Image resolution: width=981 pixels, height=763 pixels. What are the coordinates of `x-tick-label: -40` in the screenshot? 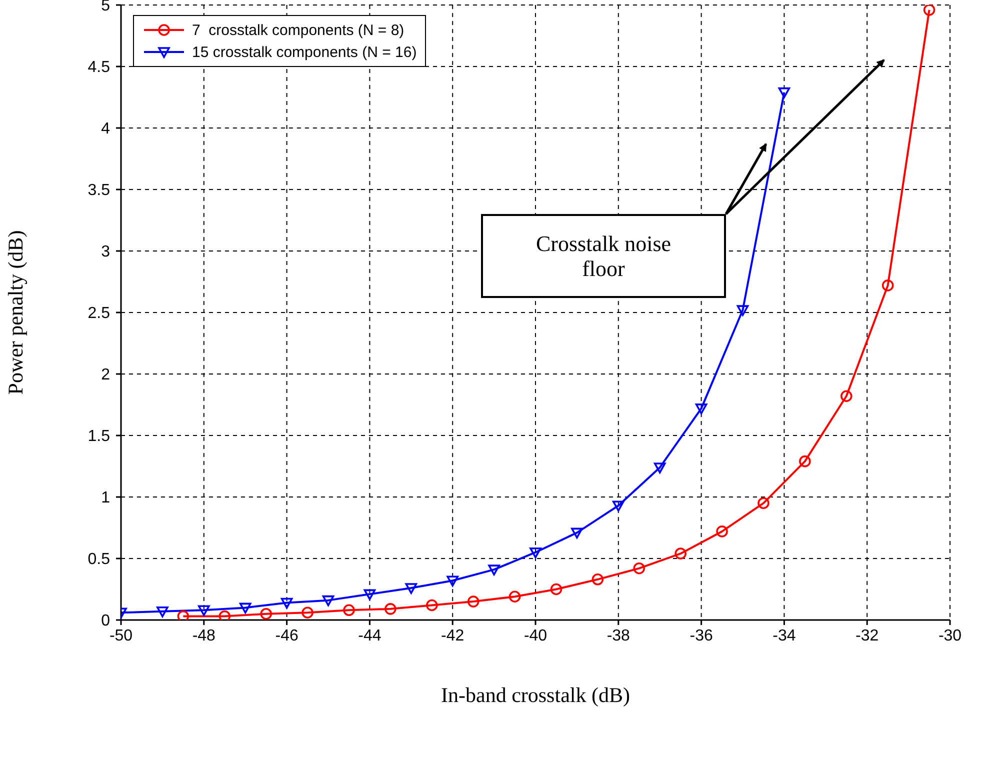 It's located at (536, 635).